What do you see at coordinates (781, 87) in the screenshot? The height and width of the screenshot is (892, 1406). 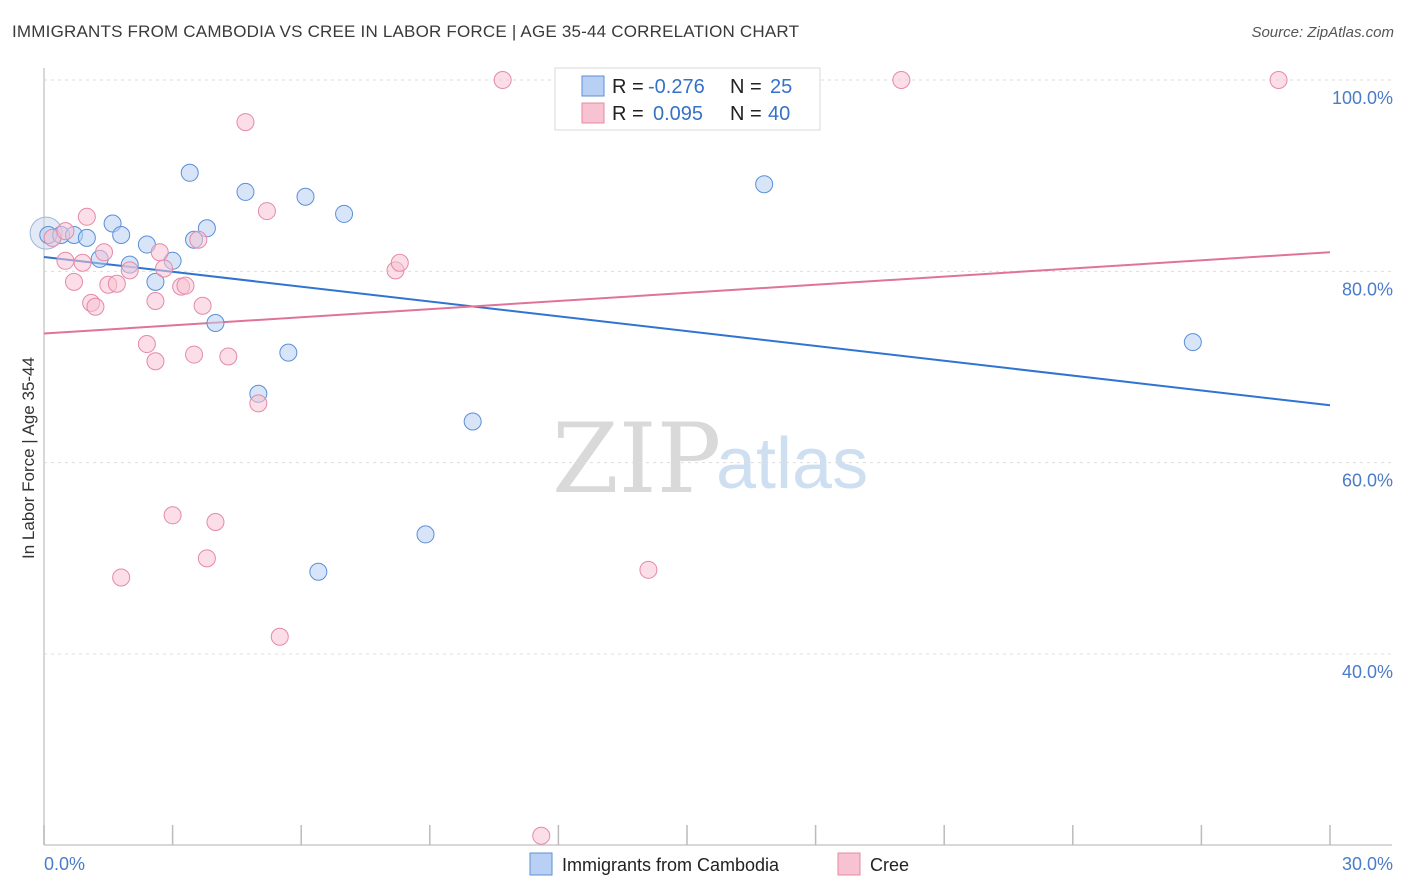 I see `legend-n-value-1: 25` at bounding box center [781, 87].